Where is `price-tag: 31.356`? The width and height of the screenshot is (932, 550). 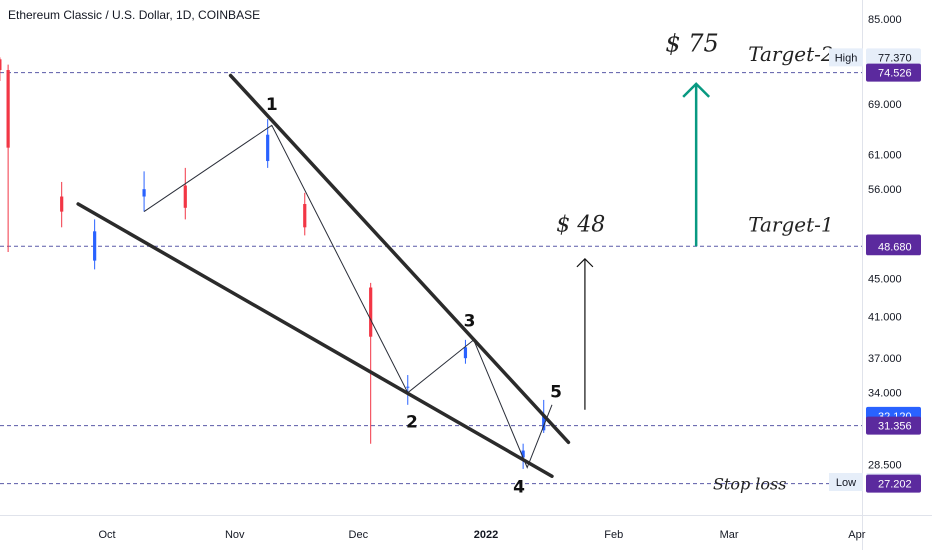 price-tag: 31.356 is located at coordinates (893, 425).